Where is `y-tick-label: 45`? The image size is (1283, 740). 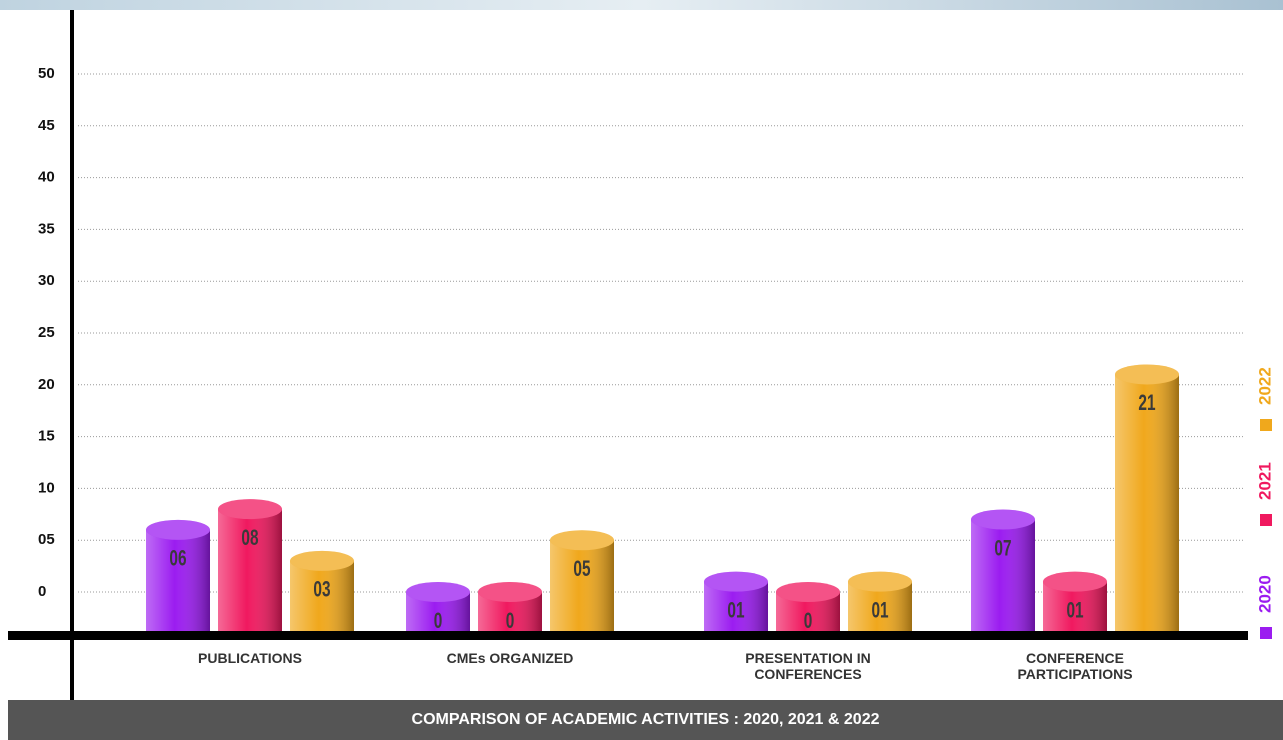 y-tick-label: 45 is located at coordinates (46, 125).